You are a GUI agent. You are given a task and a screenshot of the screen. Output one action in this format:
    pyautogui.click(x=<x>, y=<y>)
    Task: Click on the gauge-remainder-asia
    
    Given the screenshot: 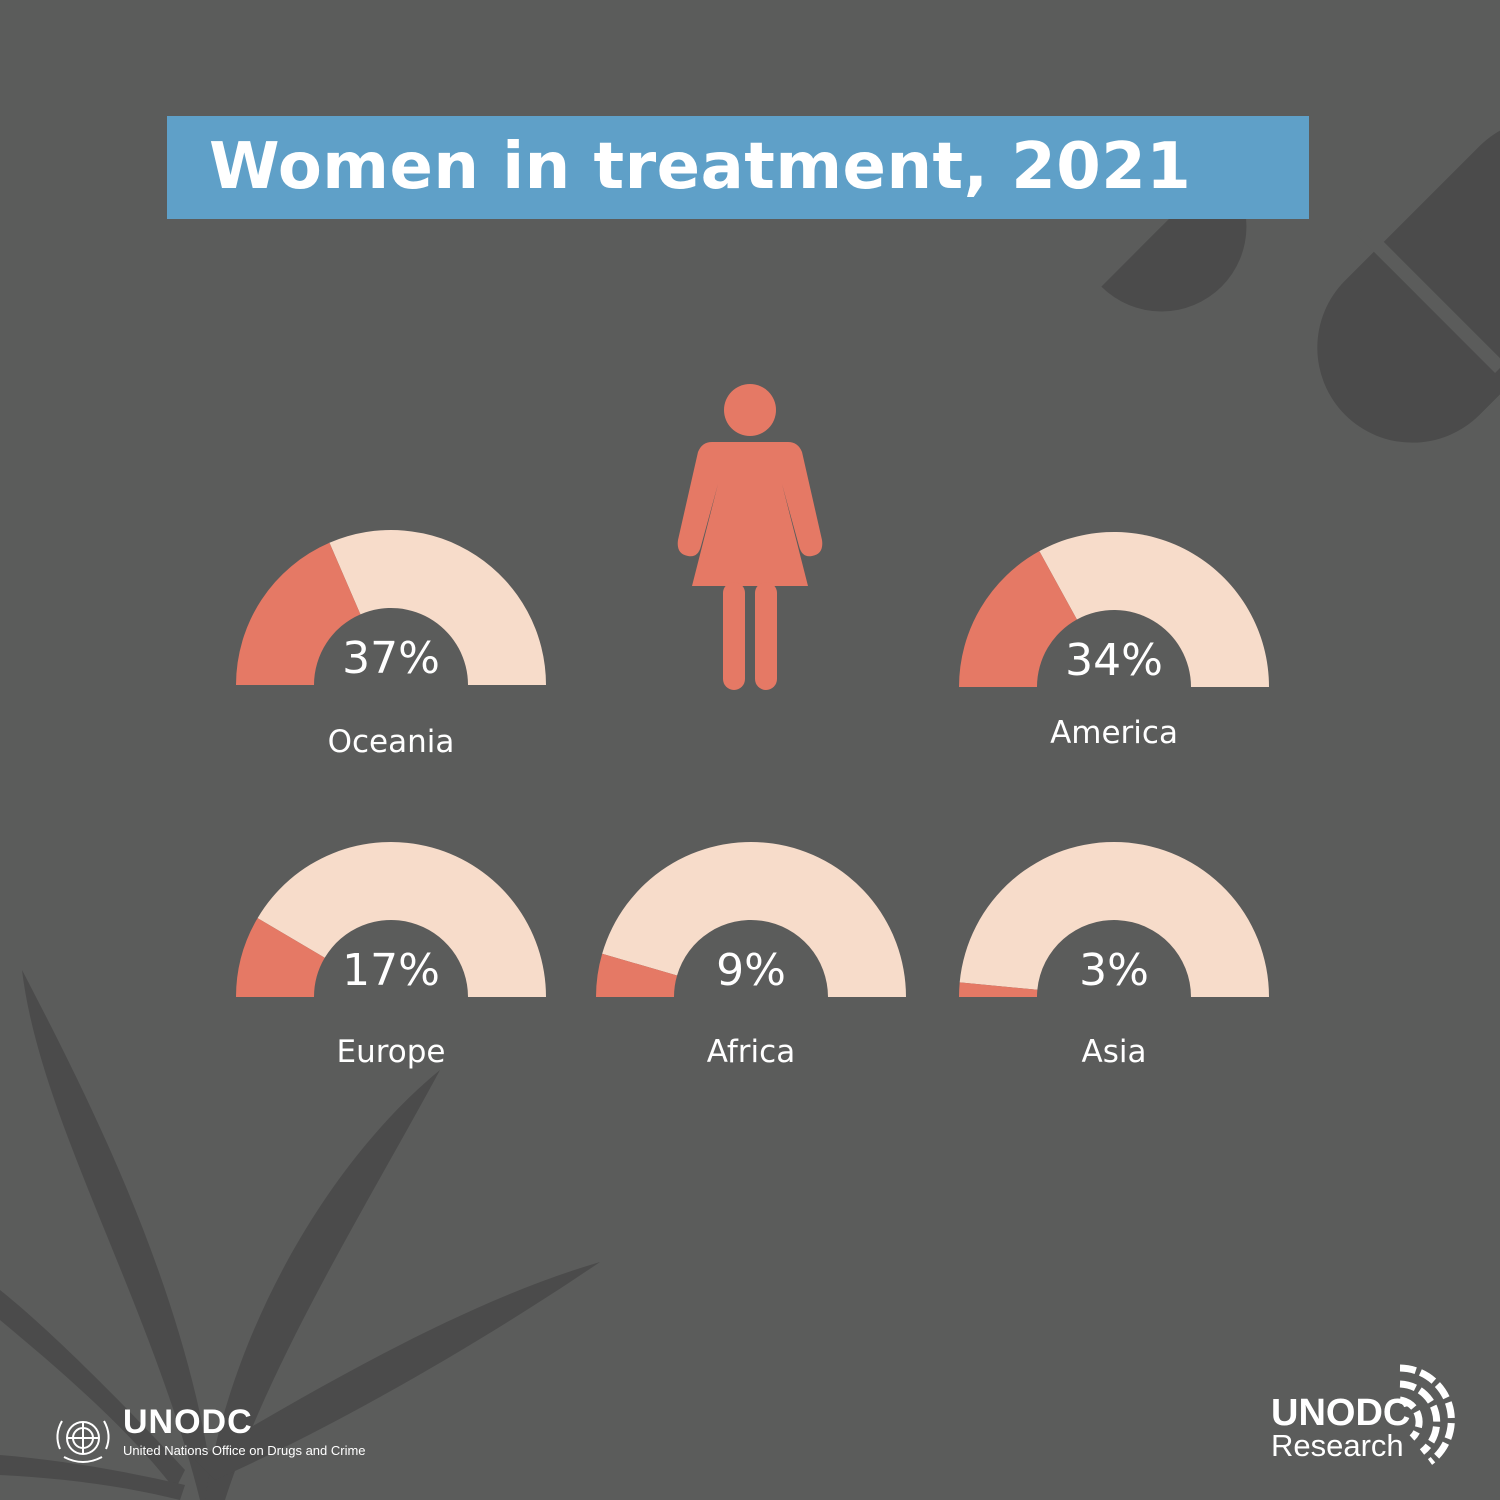 What is the action you would take?
    pyautogui.click(x=1114, y=919)
    